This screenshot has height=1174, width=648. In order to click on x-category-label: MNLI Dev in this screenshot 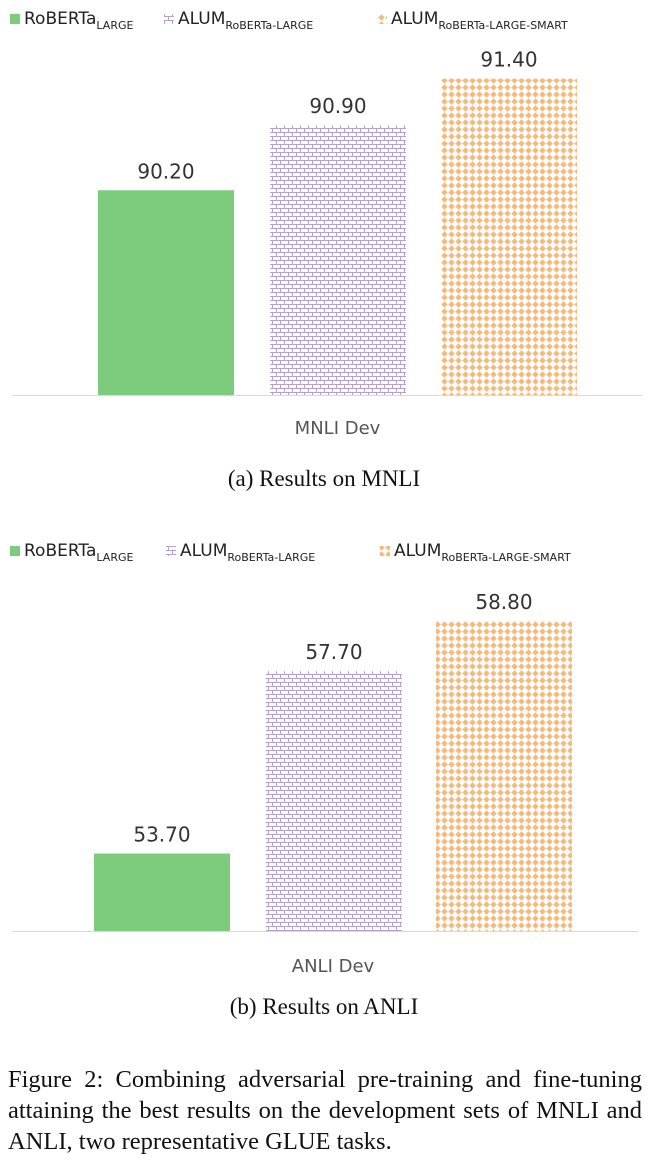, I will do `click(338, 428)`.